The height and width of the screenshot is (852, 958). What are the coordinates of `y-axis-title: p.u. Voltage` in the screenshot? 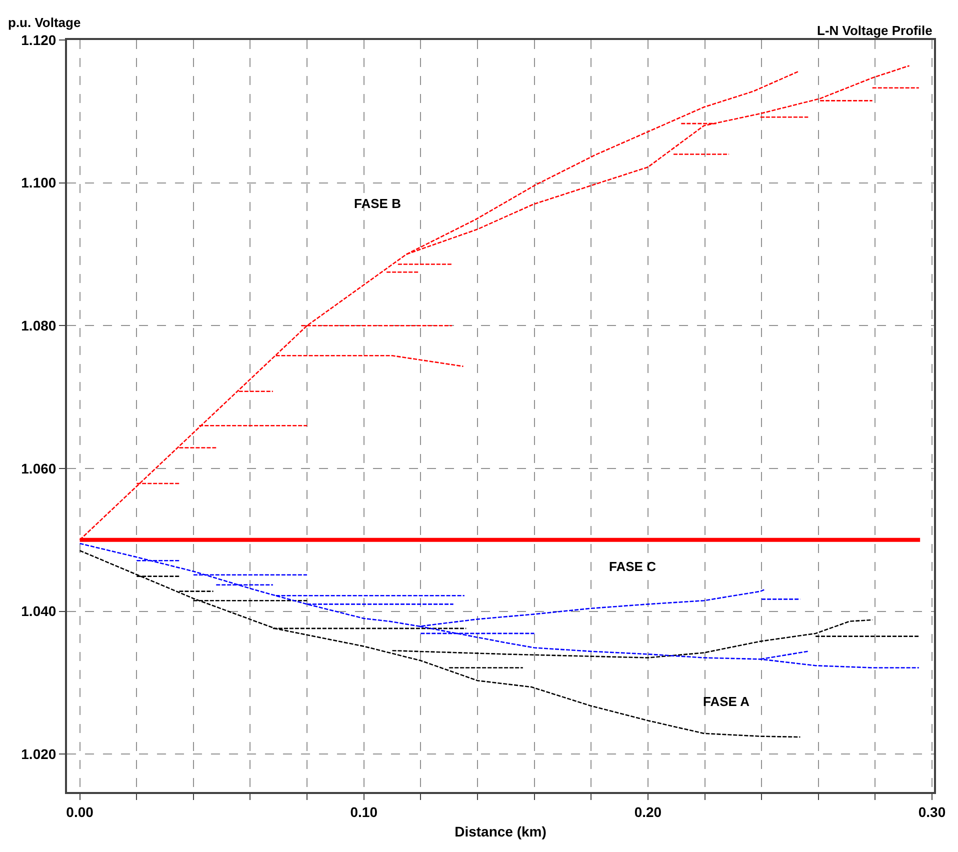 It's located at (44, 22).